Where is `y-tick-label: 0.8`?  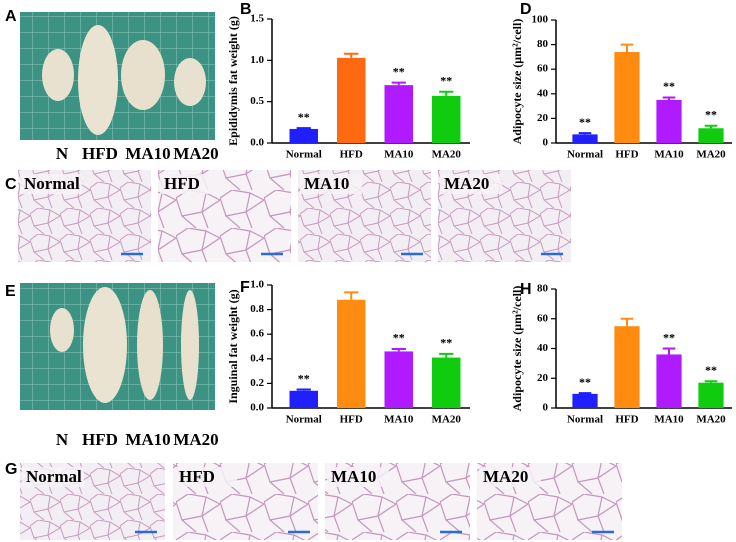
y-tick-label: 0.8 is located at coordinates (257, 309).